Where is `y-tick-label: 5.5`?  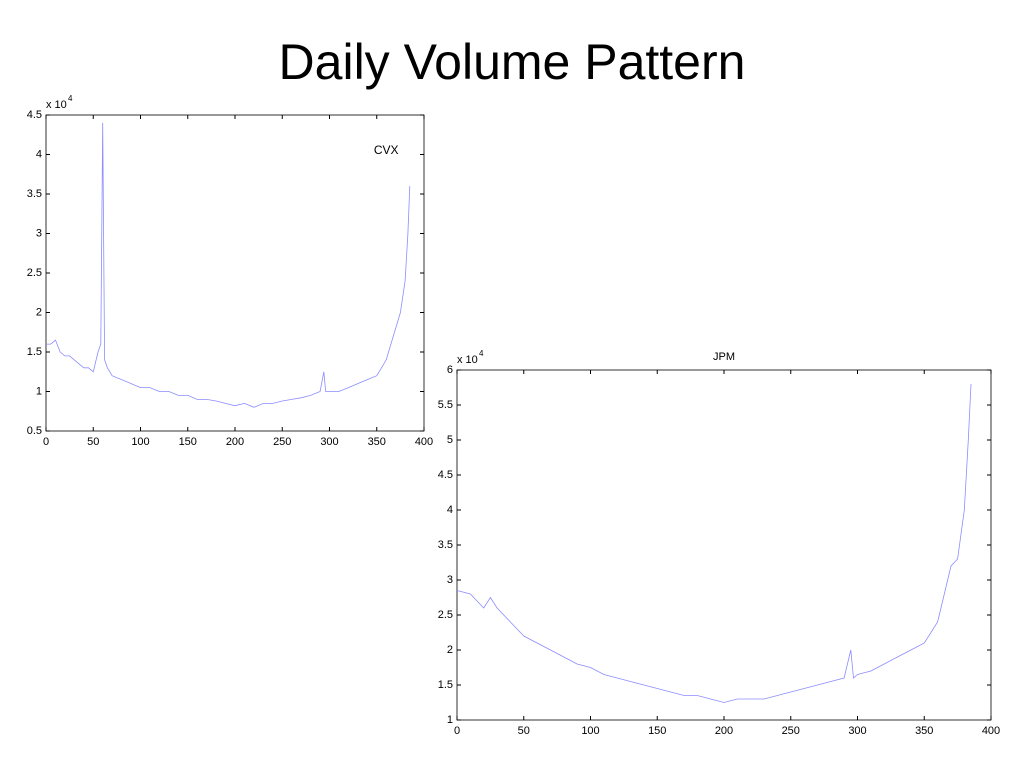 y-tick-label: 5.5 is located at coordinates (445, 405).